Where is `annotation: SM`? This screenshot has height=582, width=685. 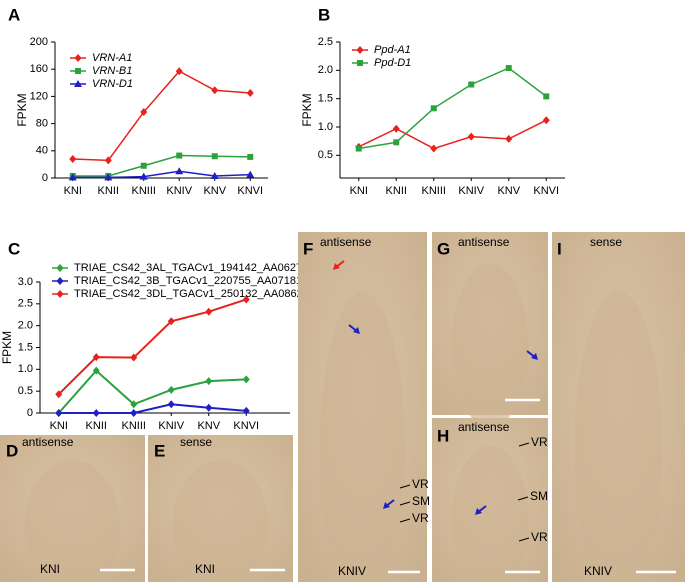
annotation: SM is located at coordinates (421, 501).